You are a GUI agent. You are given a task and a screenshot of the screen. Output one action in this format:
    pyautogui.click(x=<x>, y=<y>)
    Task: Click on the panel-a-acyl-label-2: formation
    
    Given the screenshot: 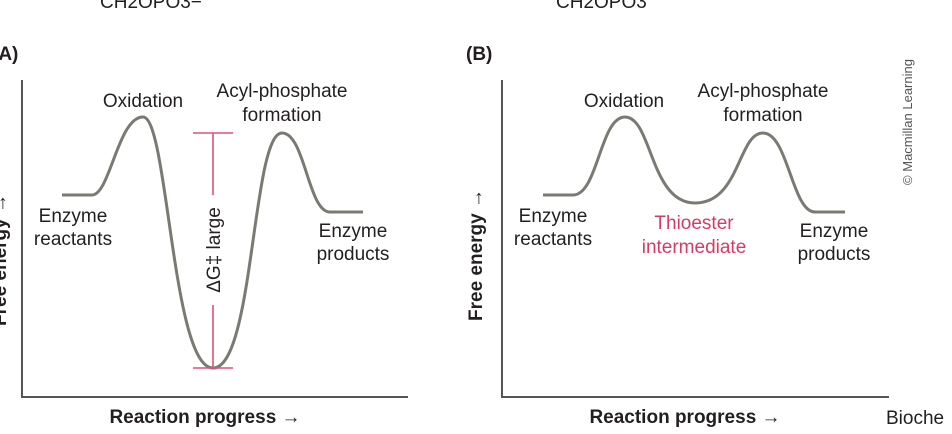 What is the action you would take?
    pyautogui.click(x=281, y=115)
    